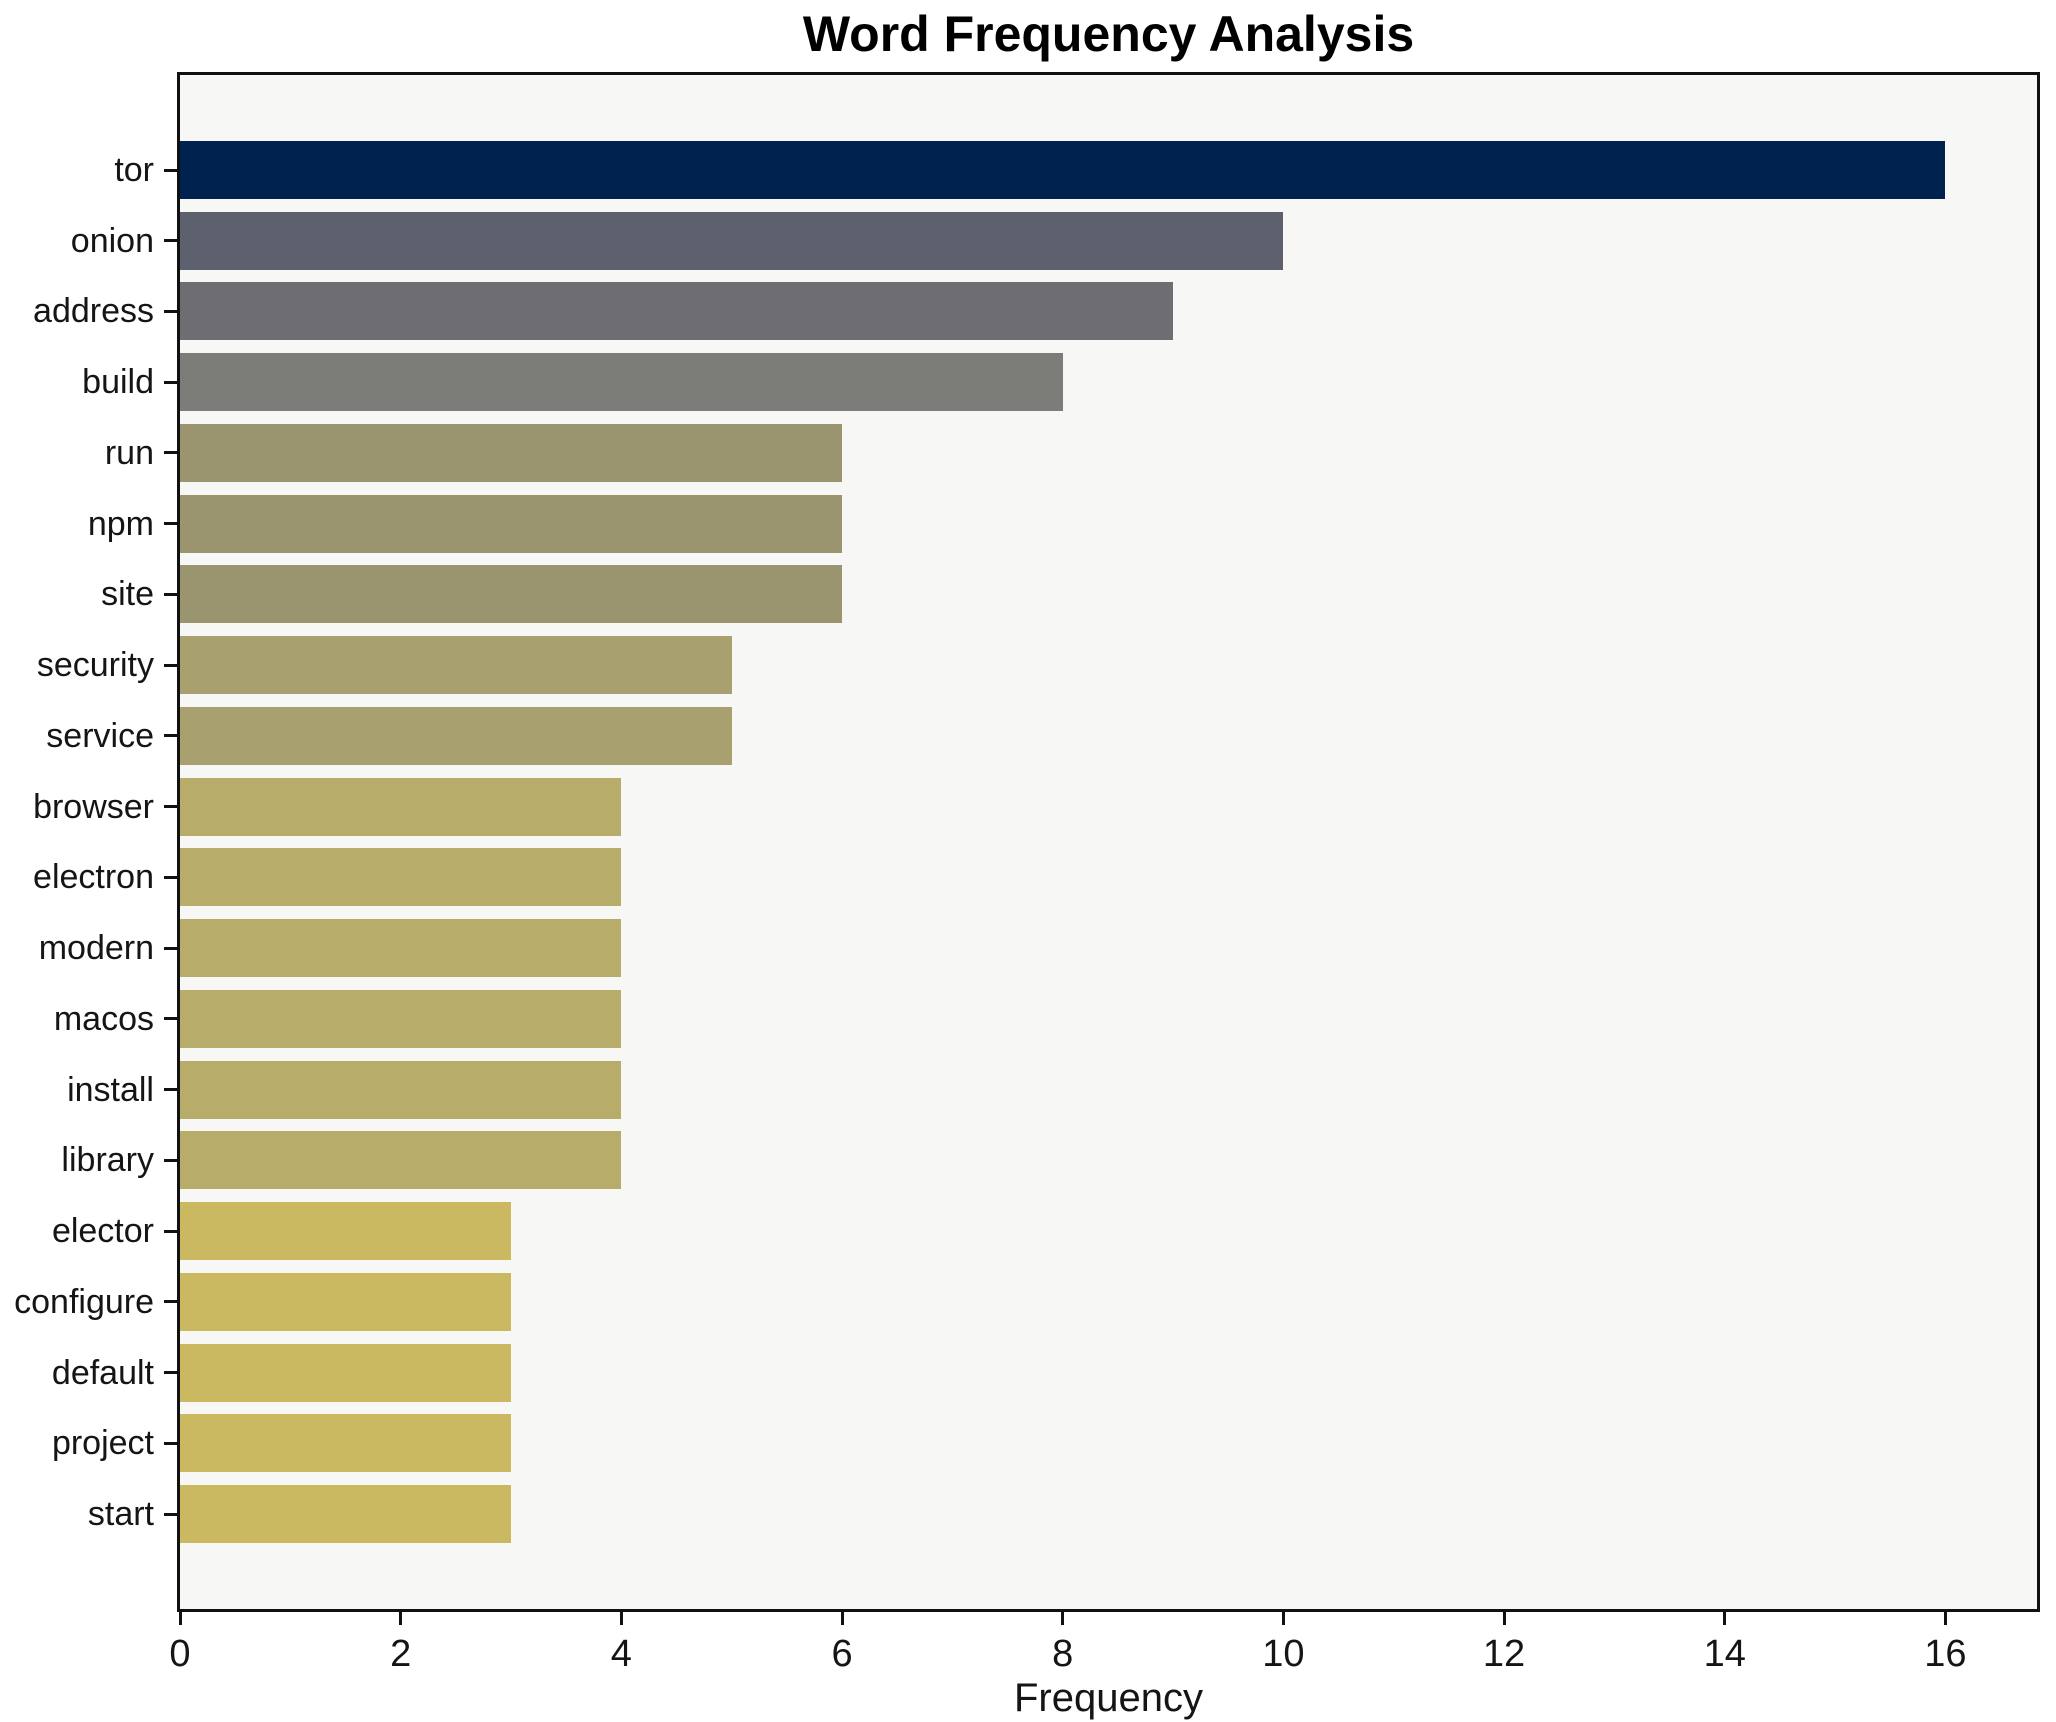  Describe the element at coordinates (401, 948) in the screenshot. I see `bar-modern` at that location.